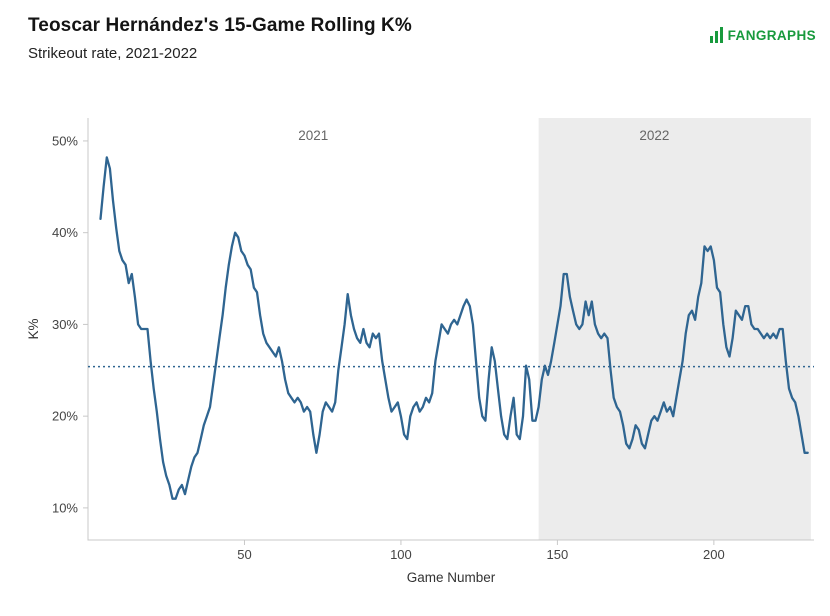 This screenshot has height=616, width=830. What do you see at coordinates (113, 53) in the screenshot?
I see `page-subtitle: Strikeout rate, 2021-2022` at bounding box center [113, 53].